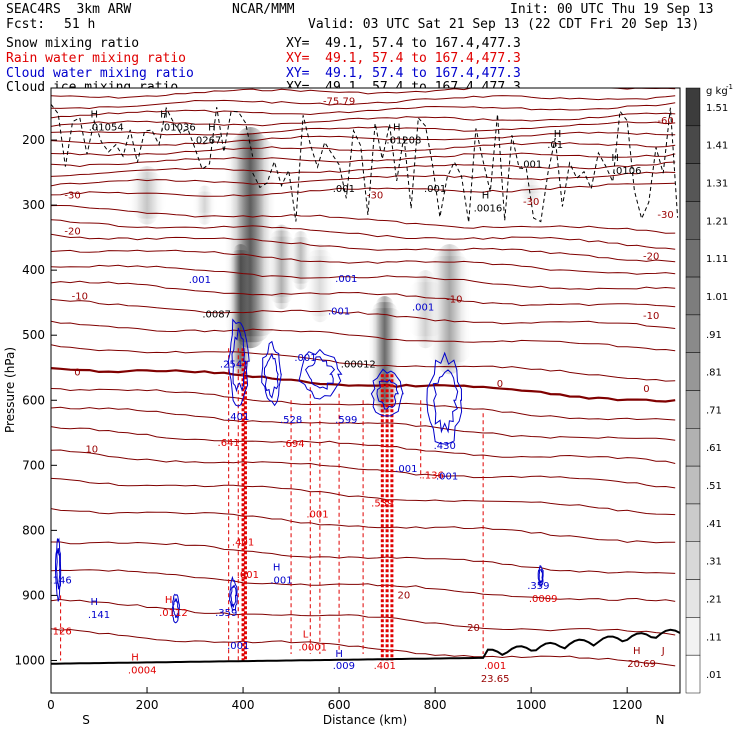  I want to click on colorbar-level-label: .61, so click(714, 448).